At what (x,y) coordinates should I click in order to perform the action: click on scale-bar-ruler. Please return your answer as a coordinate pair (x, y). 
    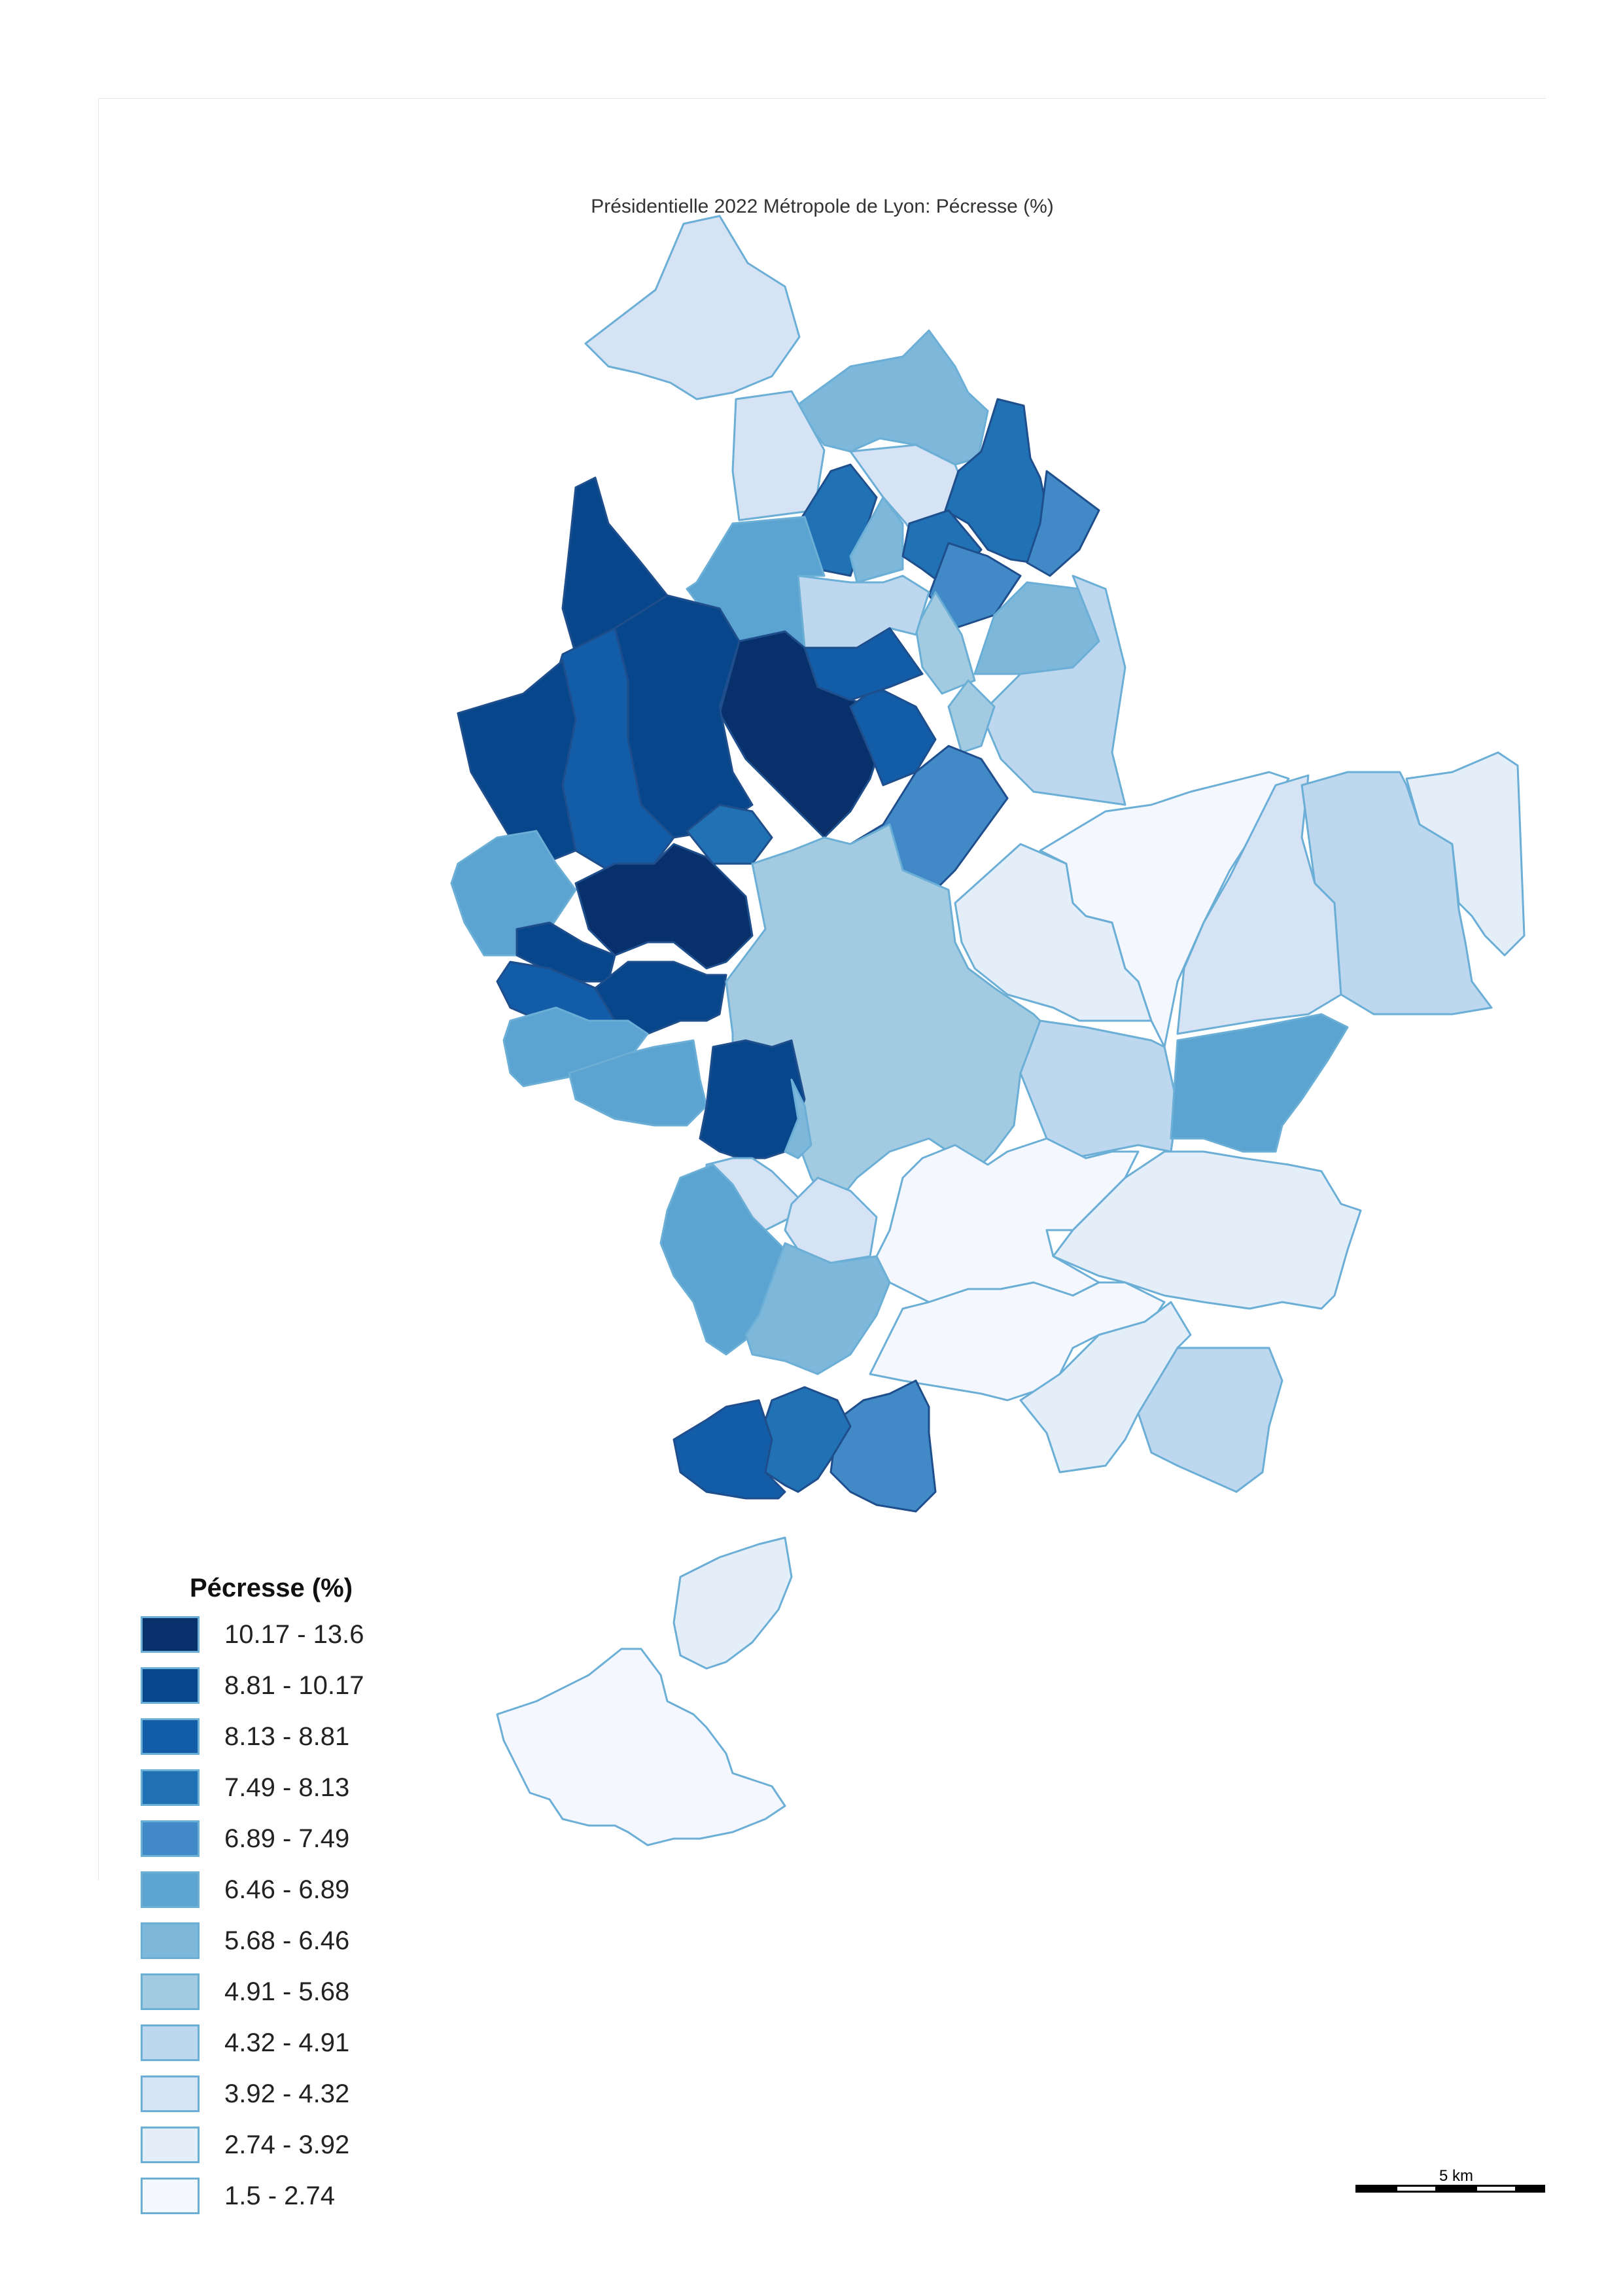
    Looking at the image, I should click on (1450, 2189).